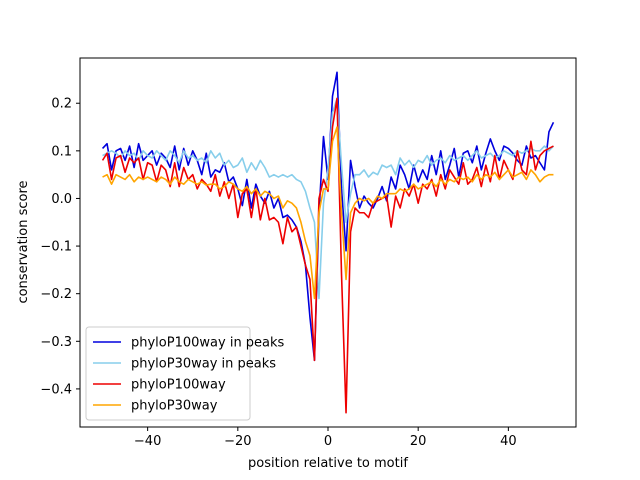  I want to click on y-tick-label: −0.4, so click(56, 389).